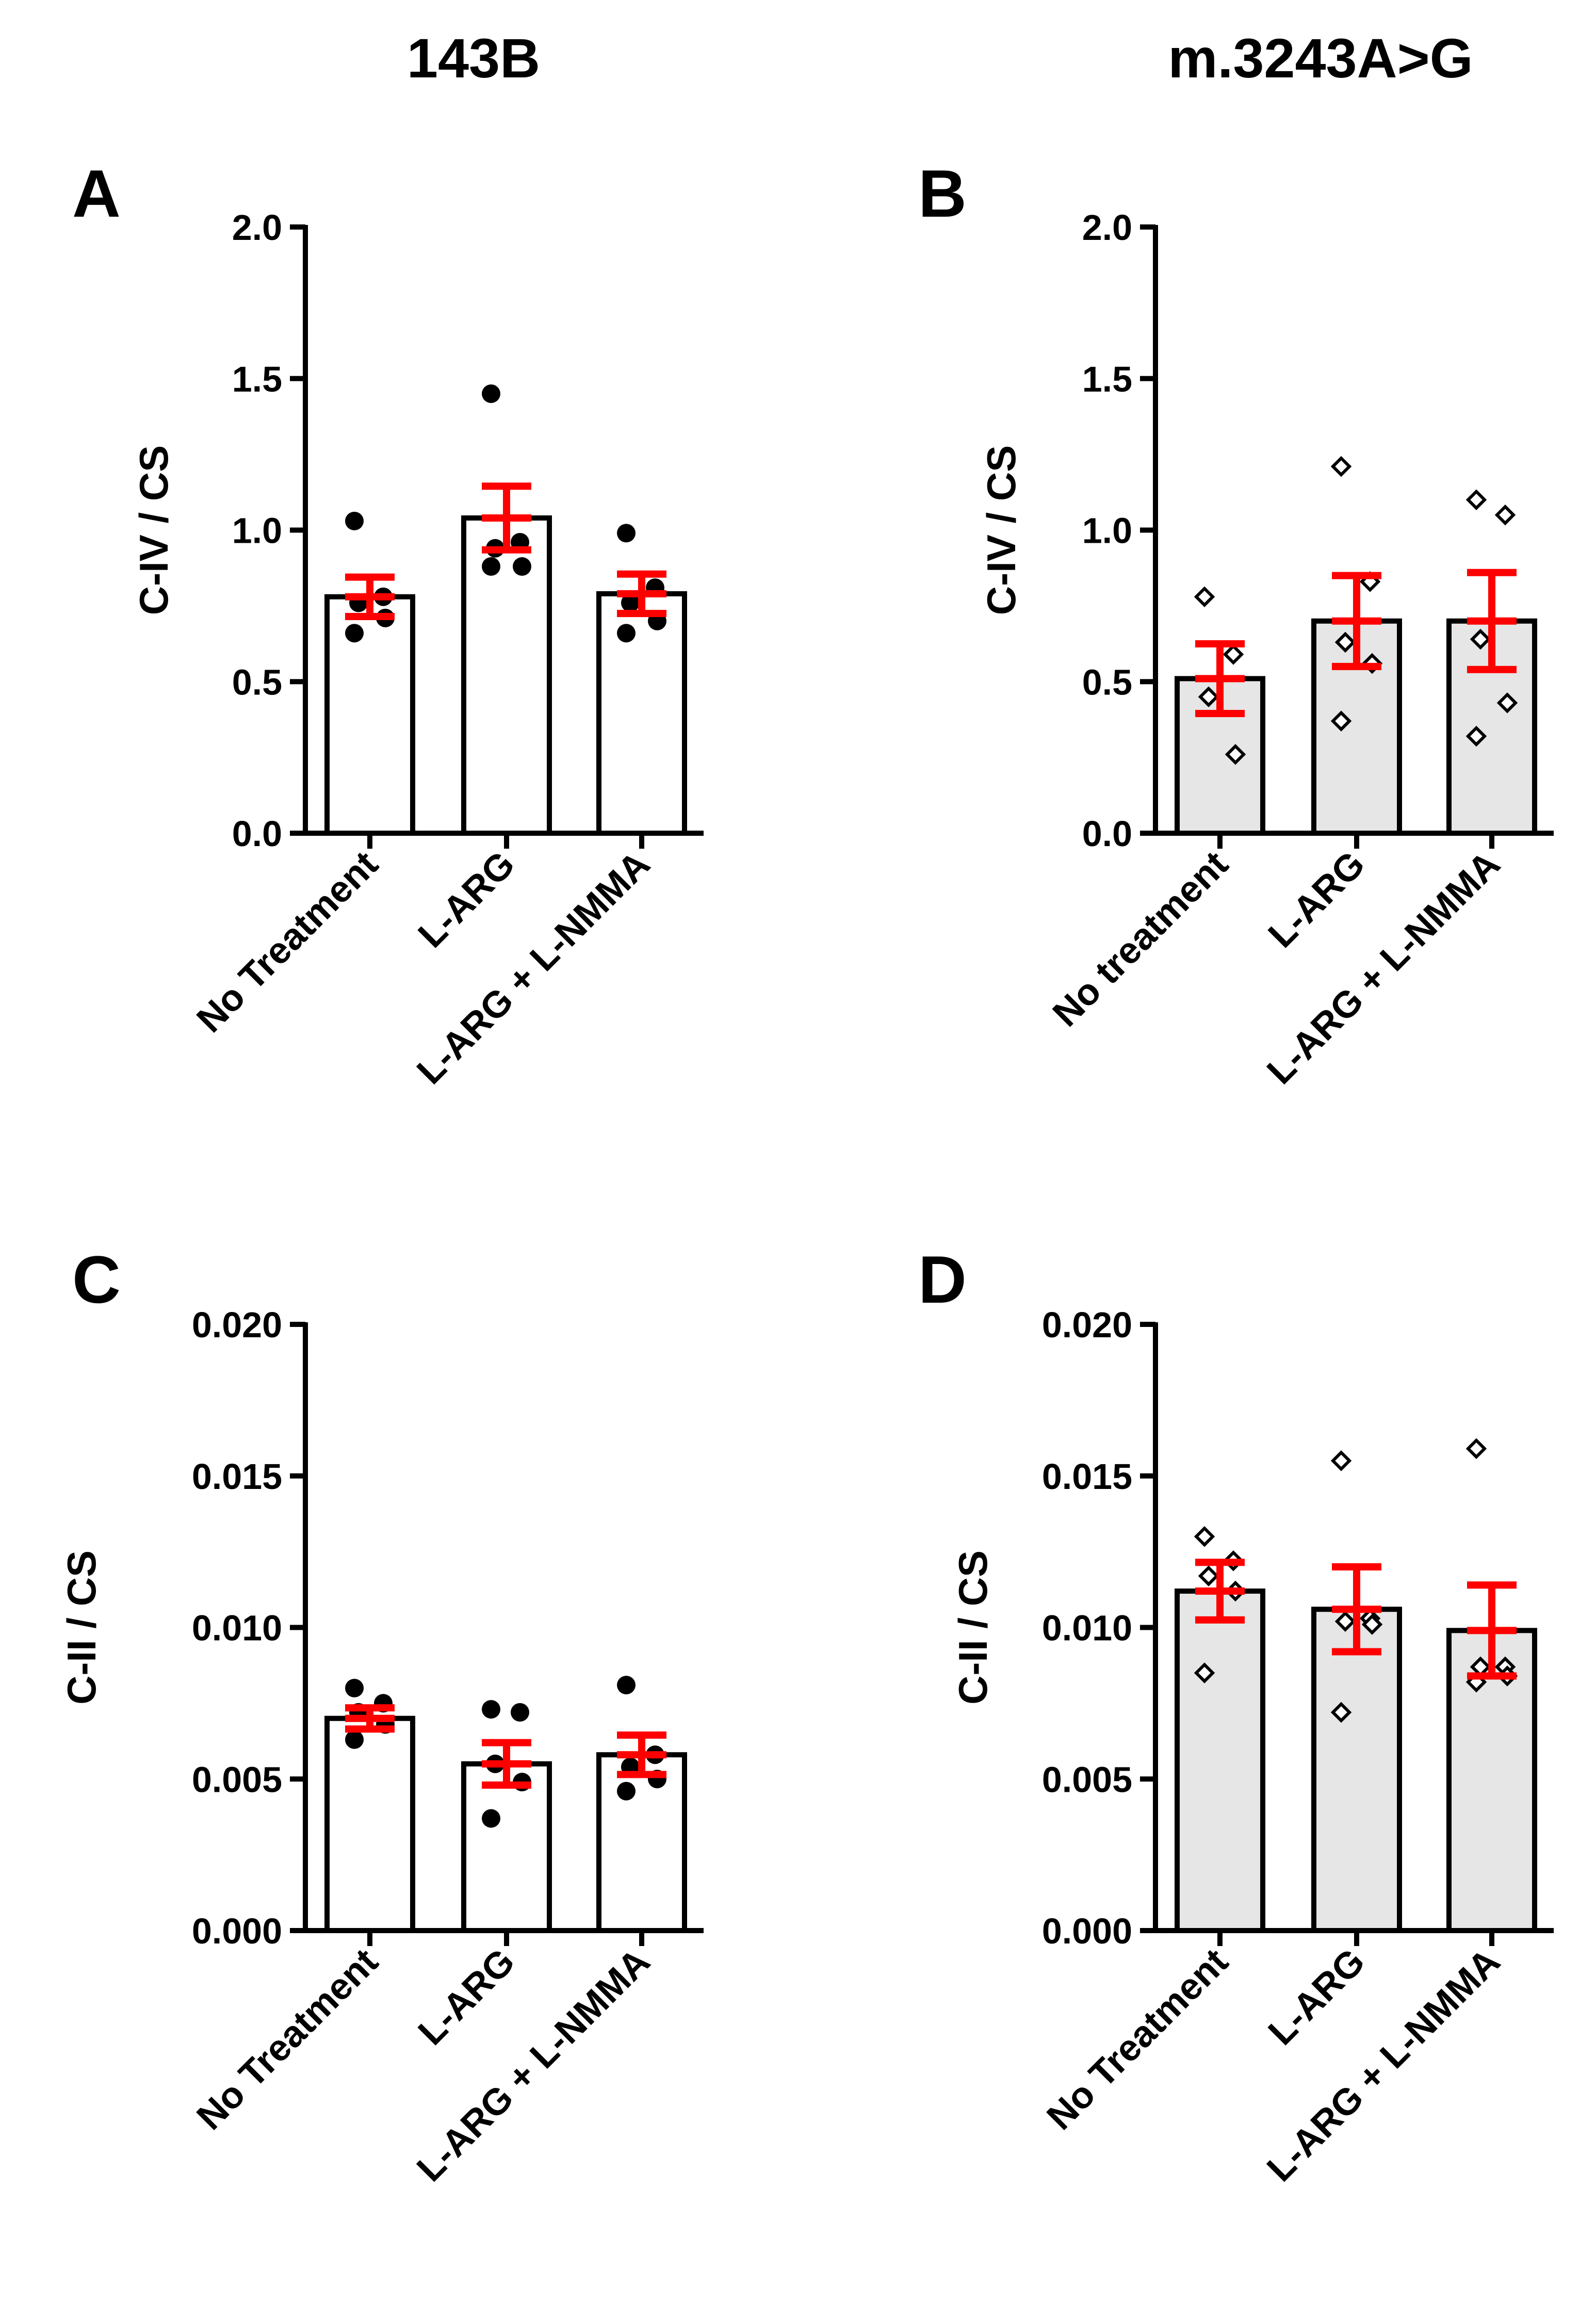 The width and height of the screenshot is (1596, 2301). What do you see at coordinates (1107, 227) in the screenshot?
I see `y-tick-label-b-4: 2.0` at bounding box center [1107, 227].